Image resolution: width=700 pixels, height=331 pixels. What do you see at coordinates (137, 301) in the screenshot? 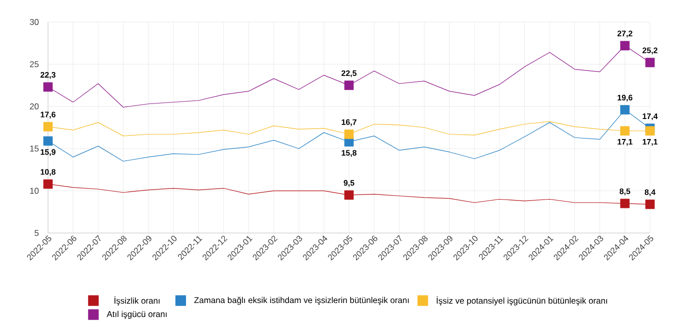
I see `legend-label: İşsizlik oranı` at bounding box center [137, 301].